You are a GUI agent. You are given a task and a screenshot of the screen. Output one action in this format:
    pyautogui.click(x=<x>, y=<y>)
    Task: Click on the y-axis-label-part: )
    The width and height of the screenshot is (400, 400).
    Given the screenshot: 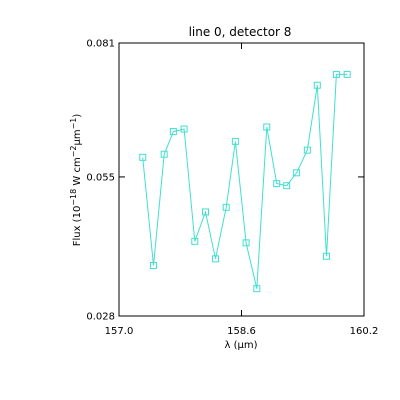 What is the action you would take?
    pyautogui.click(x=77, y=116)
    